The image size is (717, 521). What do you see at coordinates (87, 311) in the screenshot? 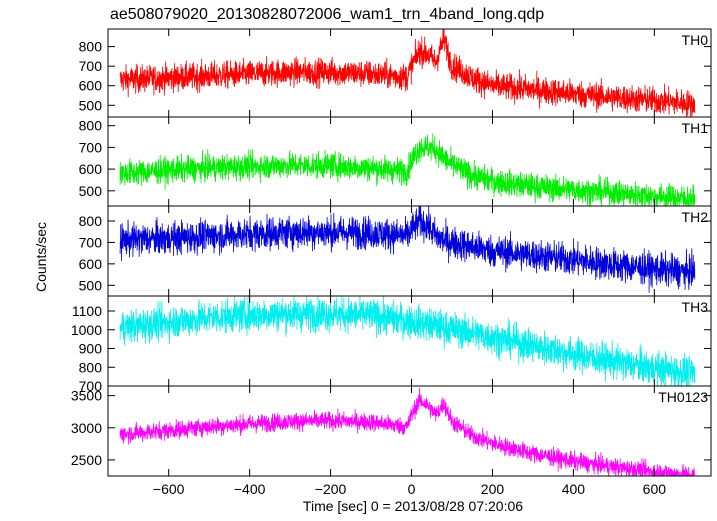
I see `y-tick-label: 1100` at bounding box center [87, 311].